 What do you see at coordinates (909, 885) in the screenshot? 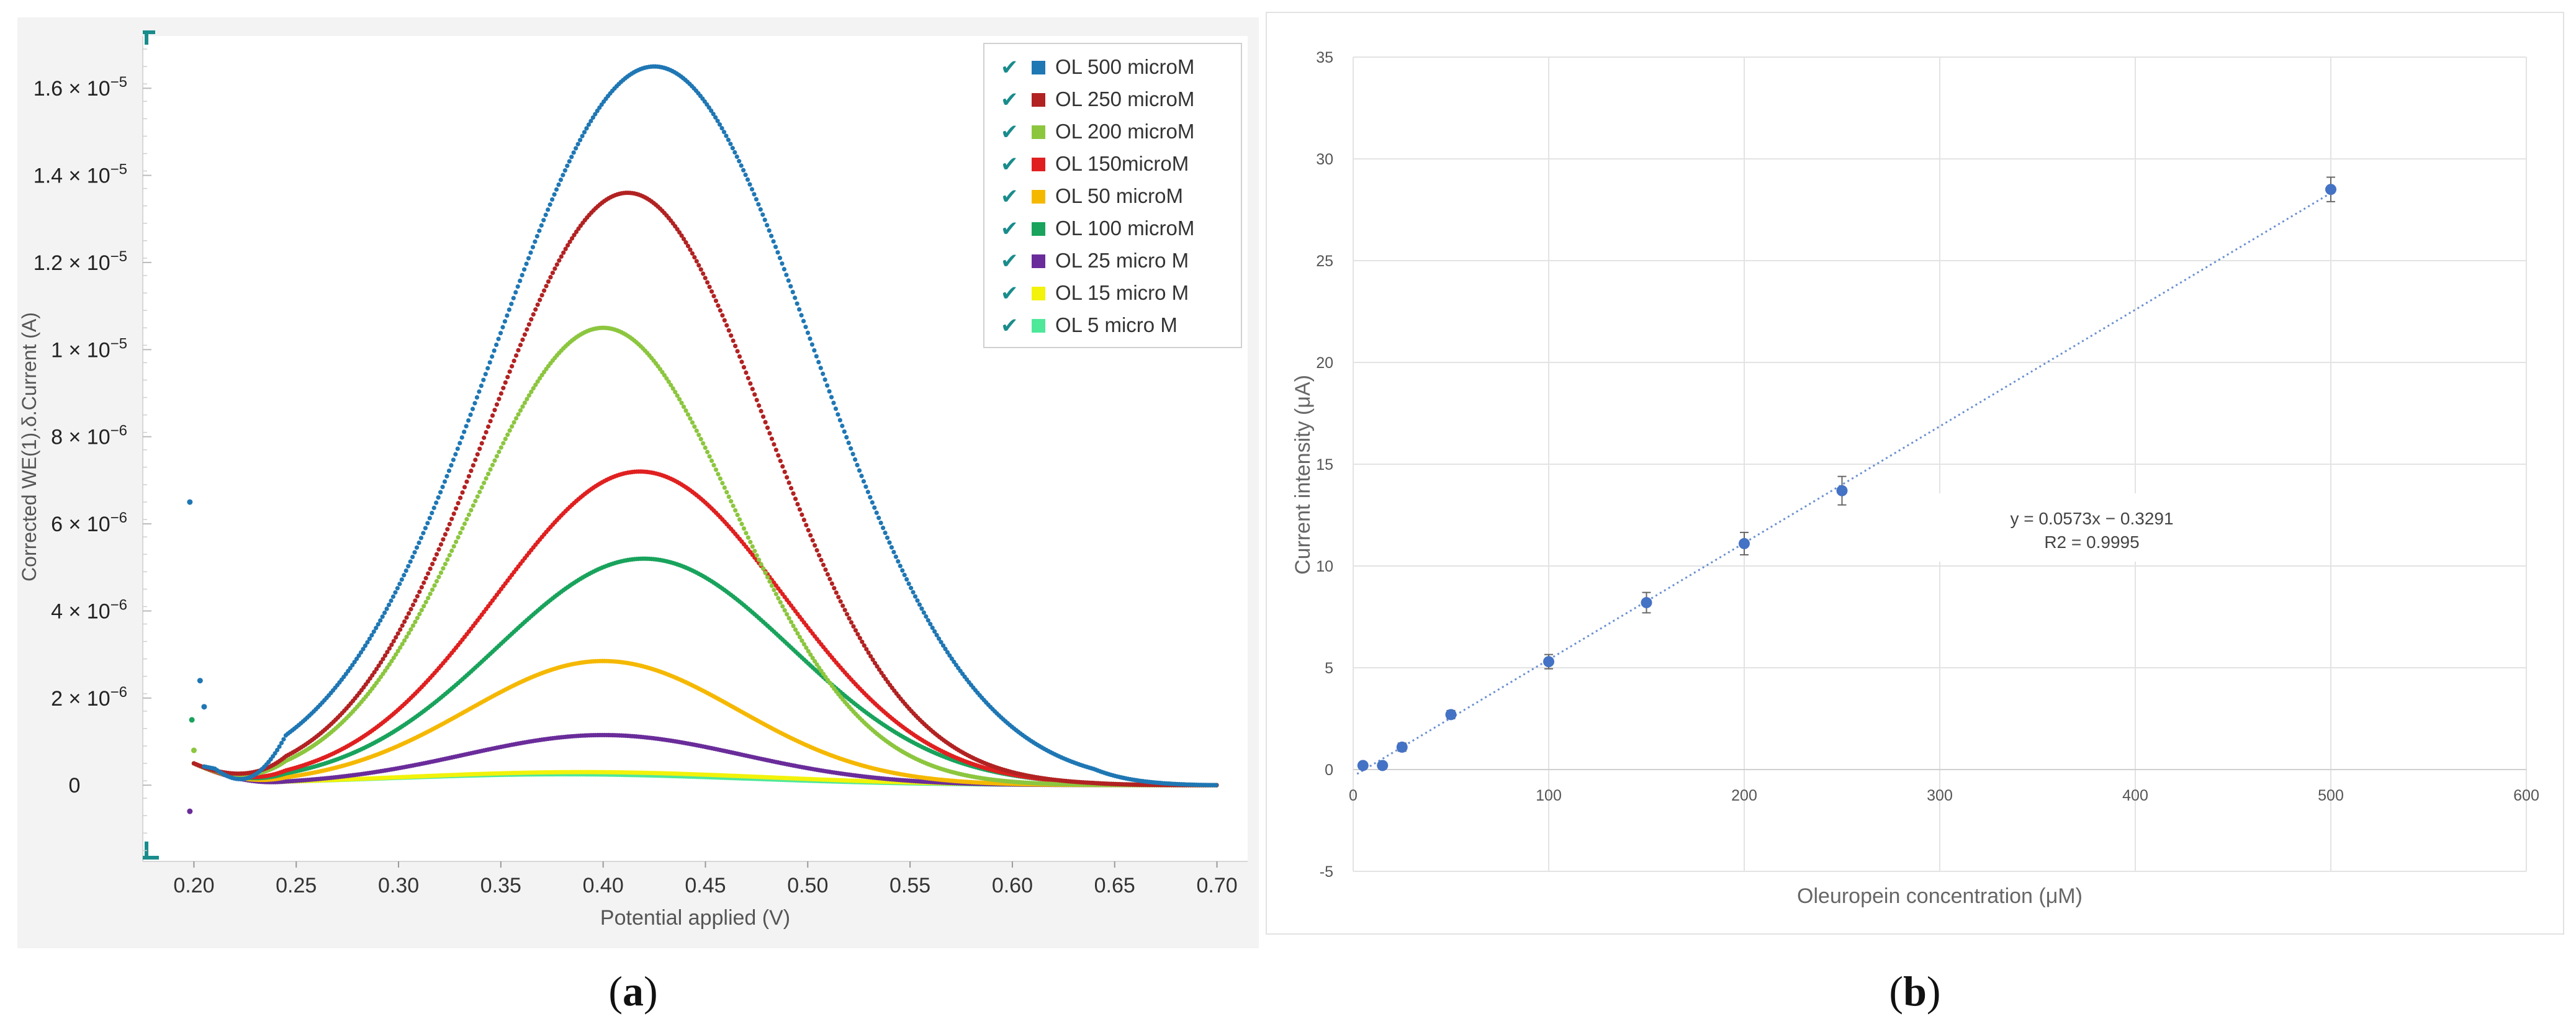
I see `chart-a-x-tick-label: 0.55` at bounding box center [909, 885].